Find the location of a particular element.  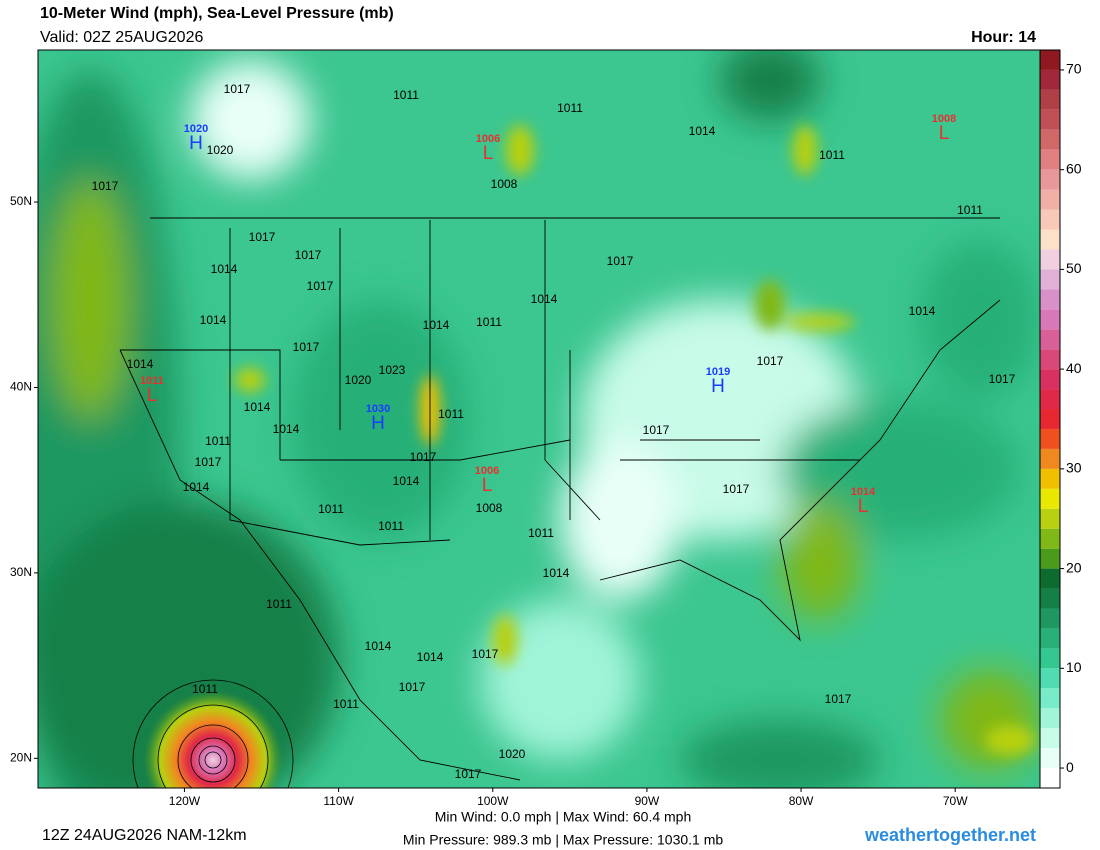

storm-core is located at coordinates (213, 739).